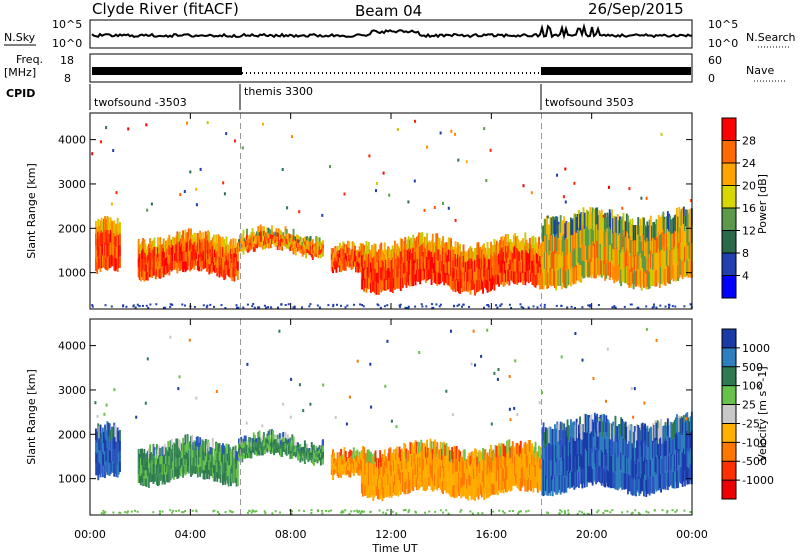  I want to click on colorbar-tick-label: 500, so click(752, 367).